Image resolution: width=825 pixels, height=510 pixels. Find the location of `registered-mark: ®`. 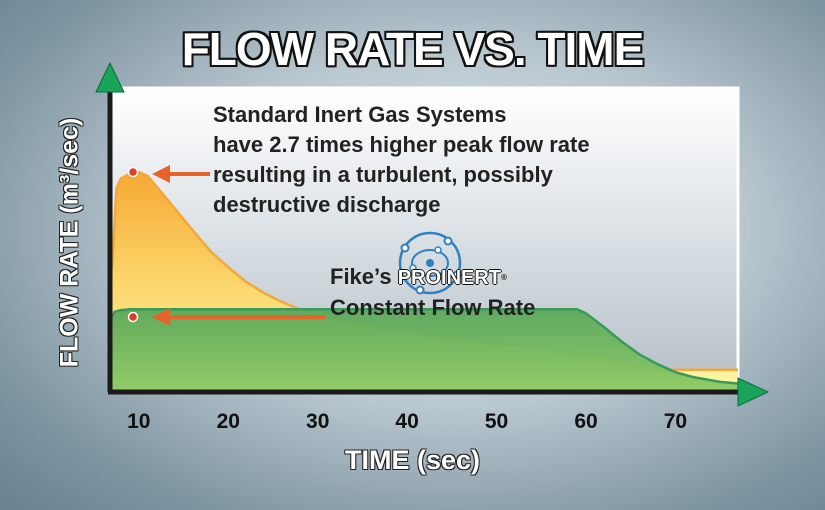

registered-mark: ® is located at coordinates (504, 277).